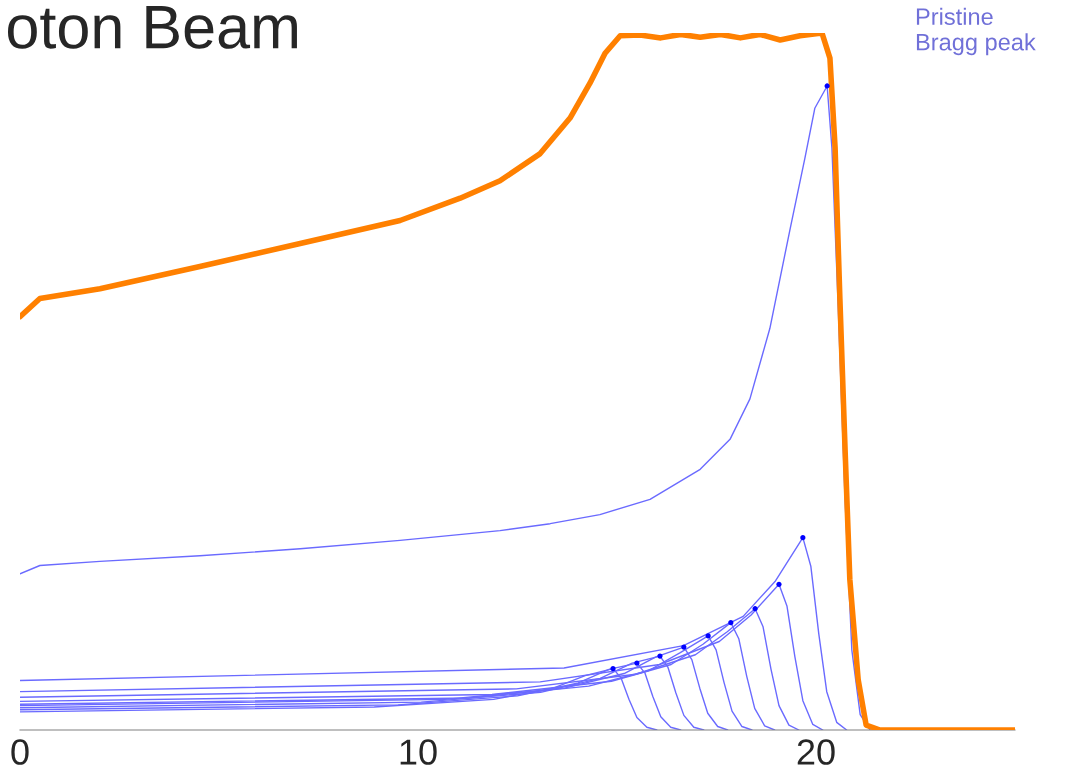 This screenshot has height=773, width=1083. What do you see at coordinates (976, 31) in the screenshot?
I see `annotation: Pristine Bragg peak` at bounding box center [976, 31].